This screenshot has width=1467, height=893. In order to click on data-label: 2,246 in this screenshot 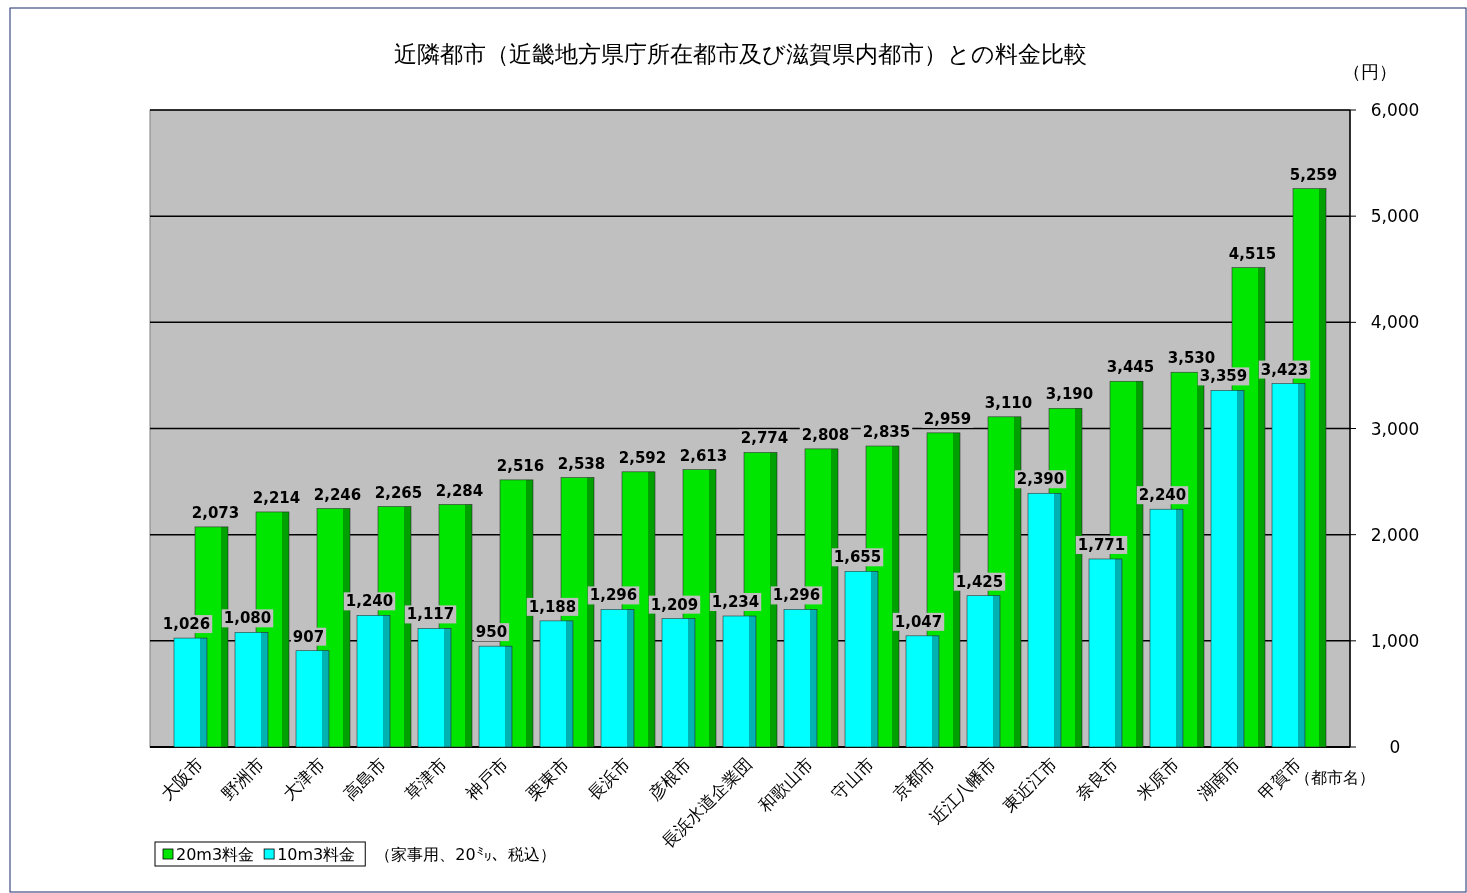, I will do `click(337, 494)`.